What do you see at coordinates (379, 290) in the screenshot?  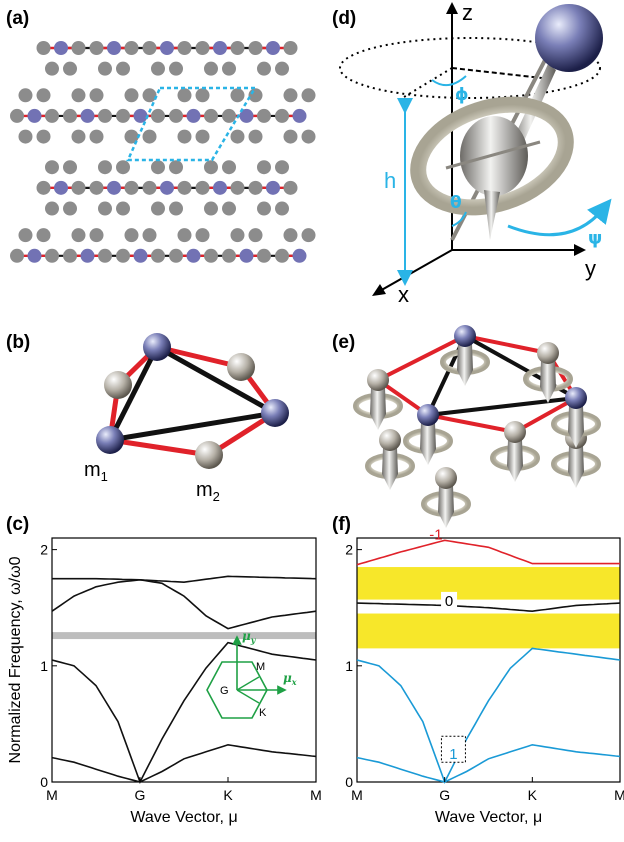 I see `x-arrowhead` at bounding box center [379, 290].